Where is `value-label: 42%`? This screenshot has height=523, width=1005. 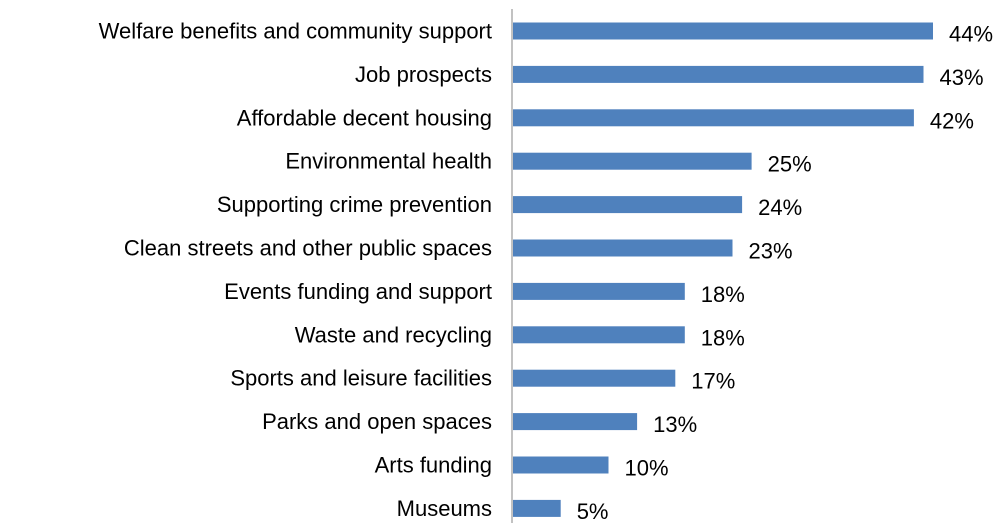 value-label: 42% is located at coordinates (952, 120).